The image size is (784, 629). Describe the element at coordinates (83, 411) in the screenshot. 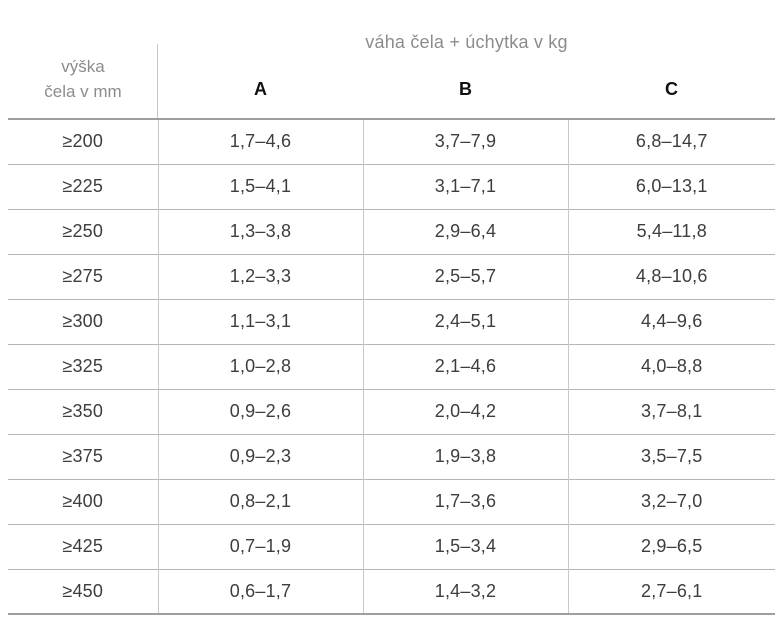

I see `height-cell: ≥350` at that location.